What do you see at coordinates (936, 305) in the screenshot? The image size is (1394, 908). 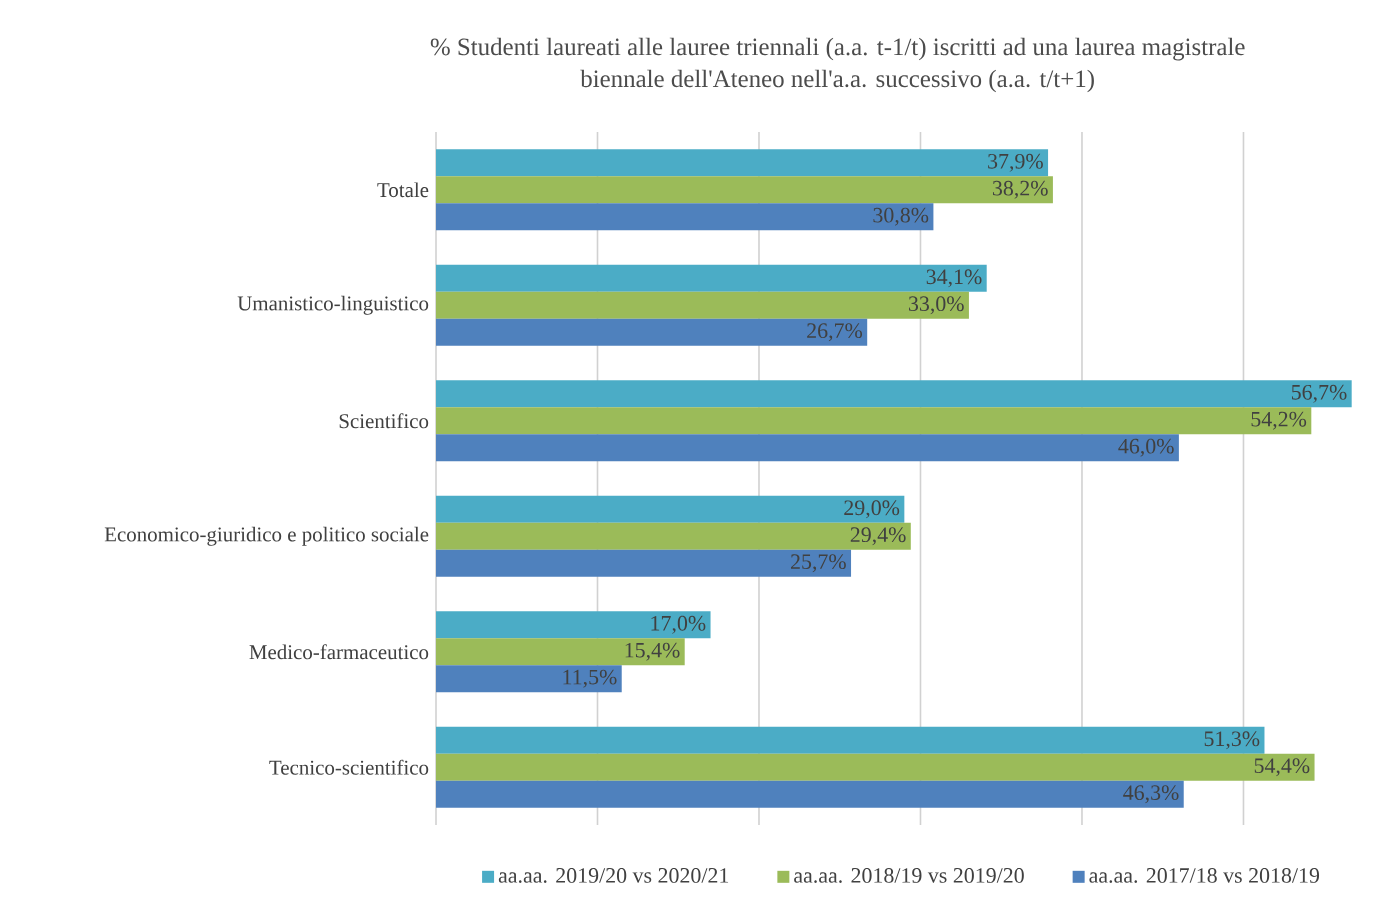 I see `data-label: 33,0%` at bounding box center [936, 305].